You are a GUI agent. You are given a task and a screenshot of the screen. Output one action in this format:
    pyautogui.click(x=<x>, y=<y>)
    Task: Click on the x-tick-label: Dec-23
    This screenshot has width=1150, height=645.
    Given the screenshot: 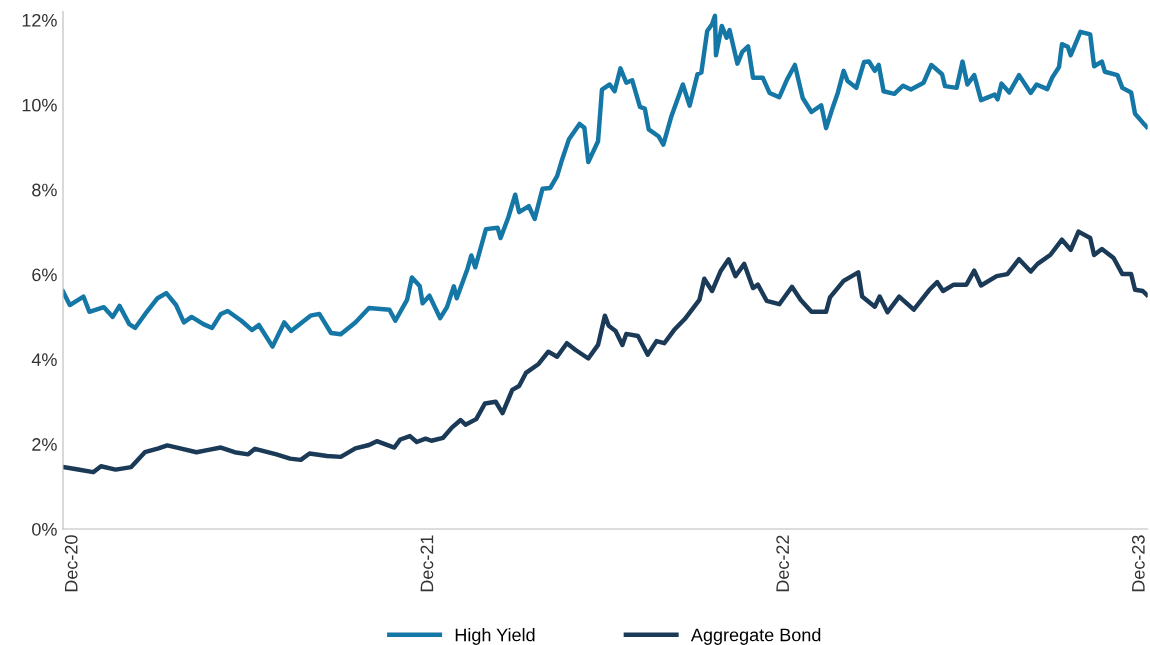 What is the action you would take?
    pyautogui.click(x=1138, y=563)
    